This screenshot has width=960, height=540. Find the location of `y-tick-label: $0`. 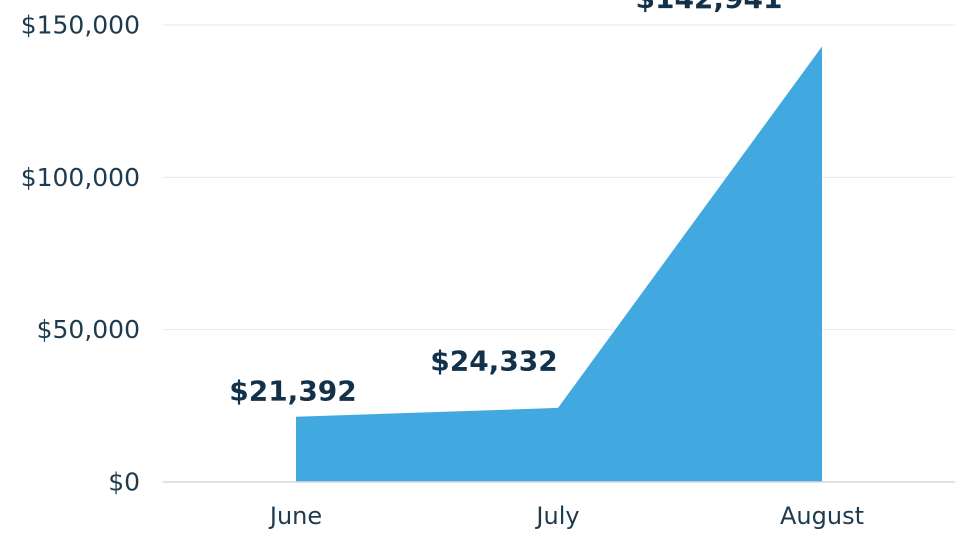

y-tick-label: $0 is located at coordinates (124, 482).